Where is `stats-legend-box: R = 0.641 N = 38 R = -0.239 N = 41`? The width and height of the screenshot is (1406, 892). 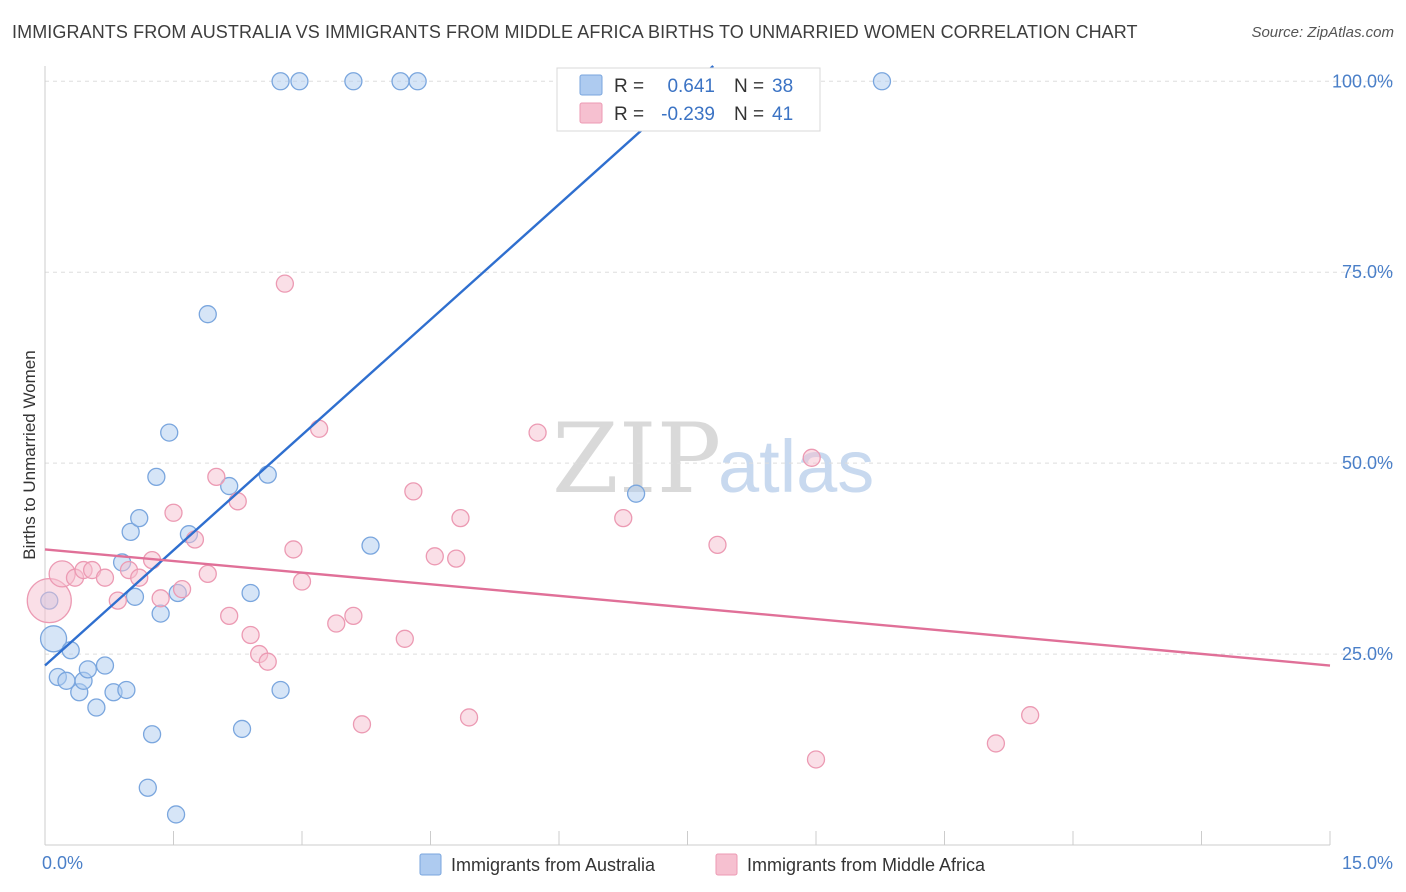
stats-legend-box: R = 0.641 N = 38 R = -0.239 N = 41 is located at coordinates (688, 99).